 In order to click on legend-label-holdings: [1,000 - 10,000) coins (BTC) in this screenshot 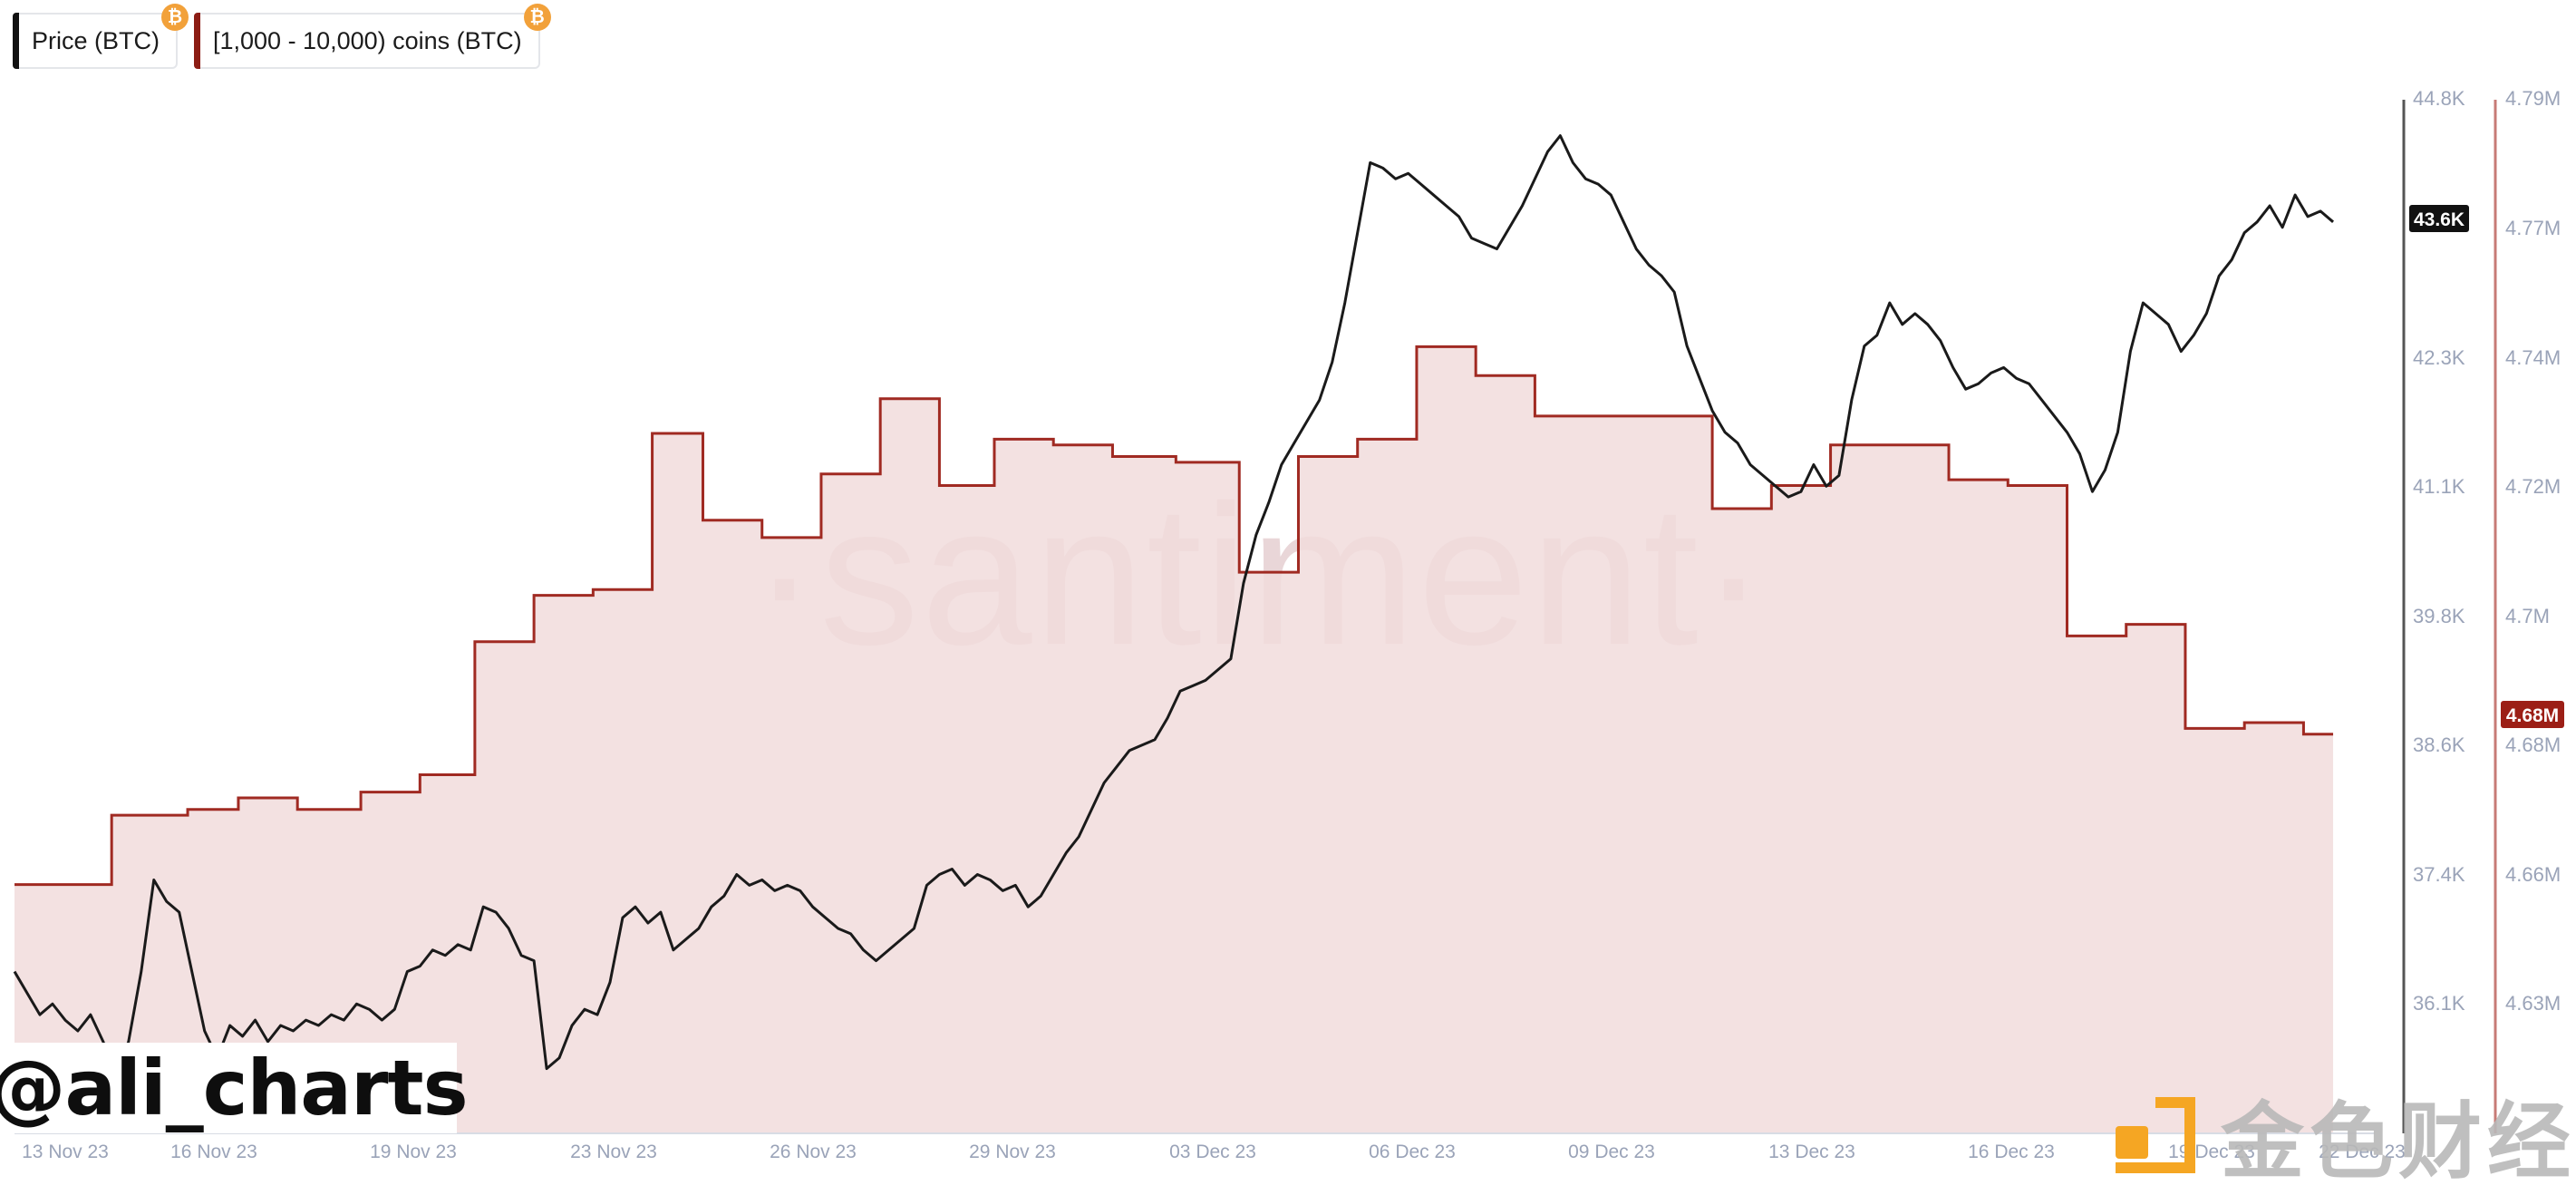, I will do `click(367, 40)`.